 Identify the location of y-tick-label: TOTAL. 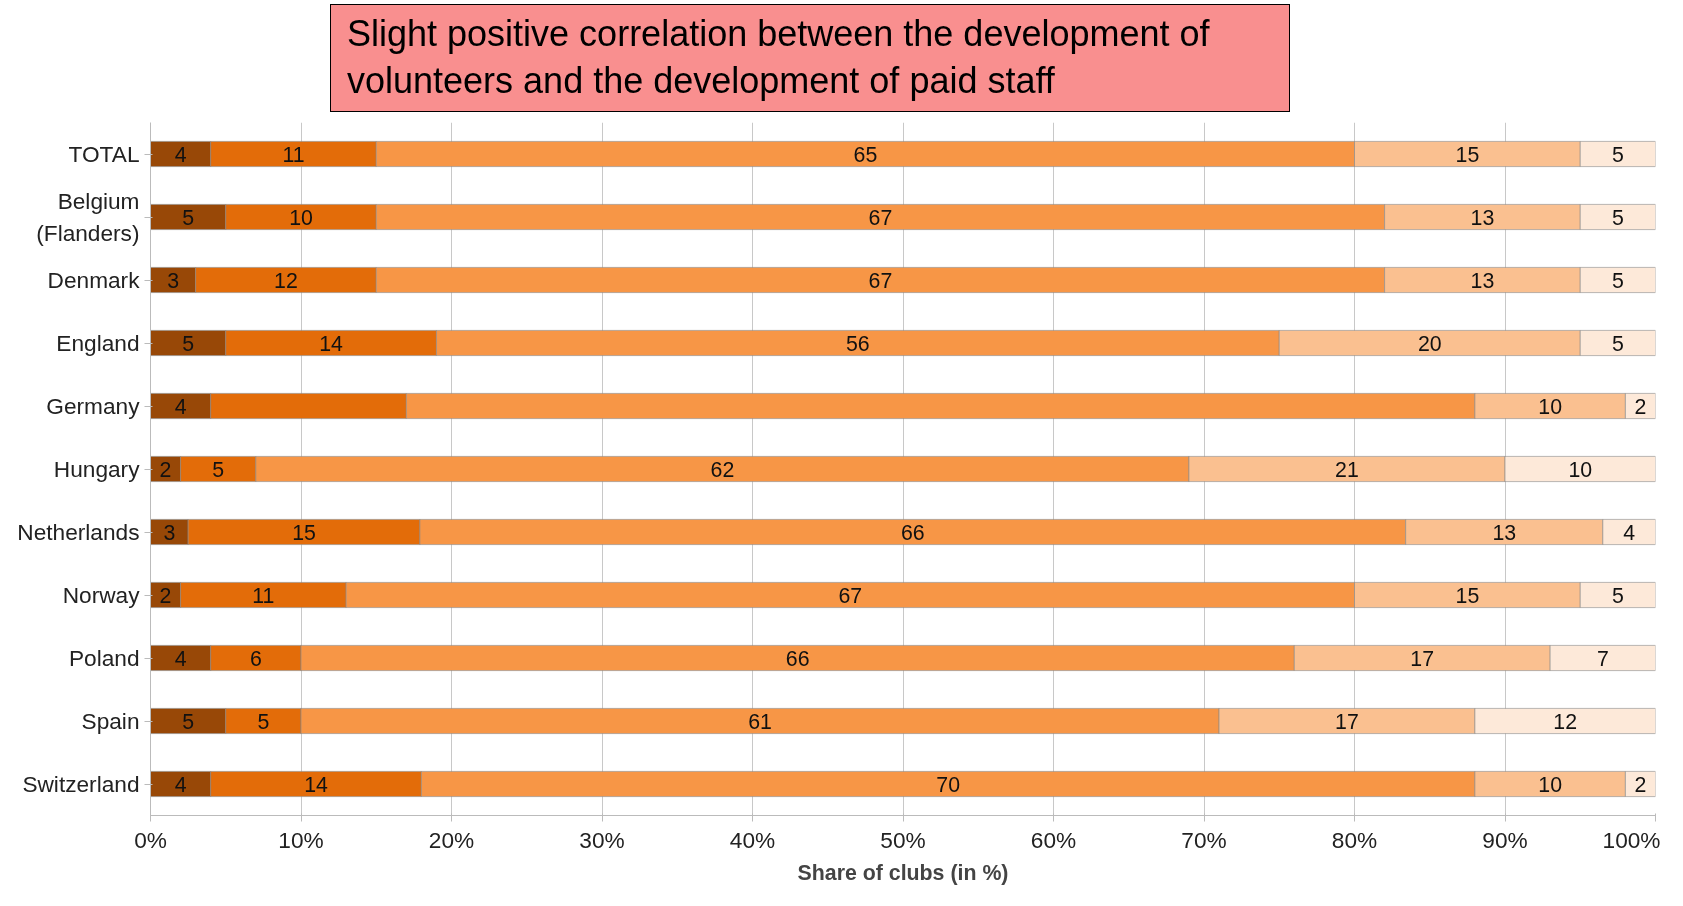
(104, 153).